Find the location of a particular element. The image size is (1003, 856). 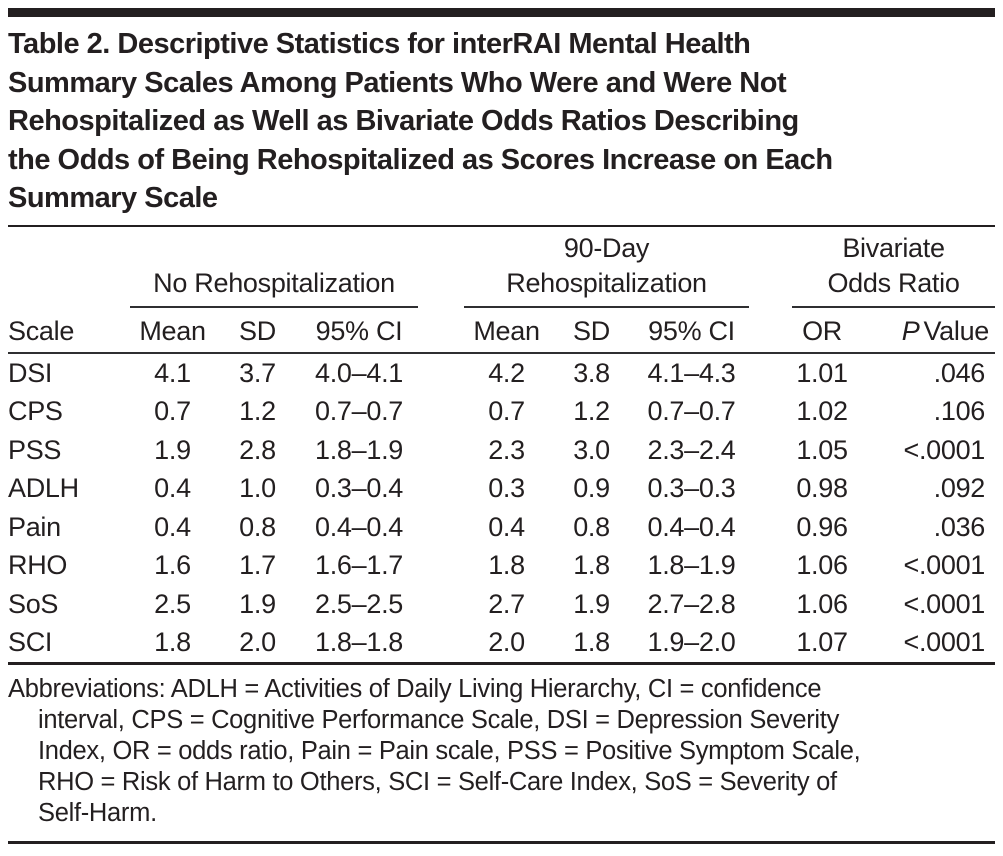

scale-cell: SoS is located at coordinates (33, 603).